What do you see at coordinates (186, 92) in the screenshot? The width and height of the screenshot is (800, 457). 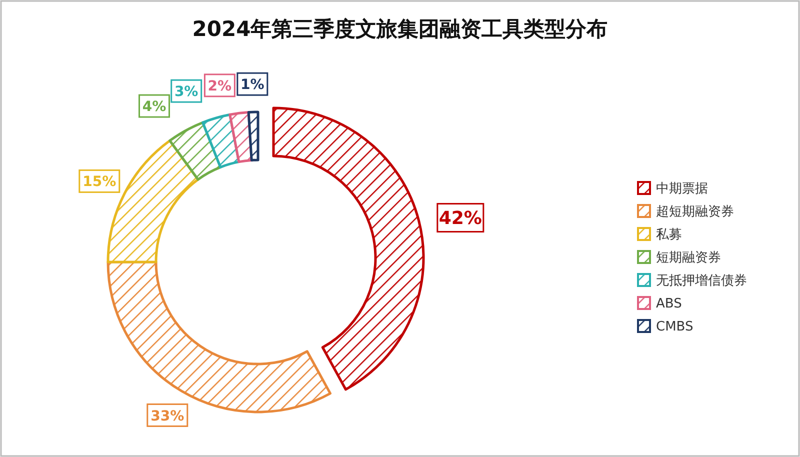 I see `data-label: 3%` at bounding box center [186, 92].